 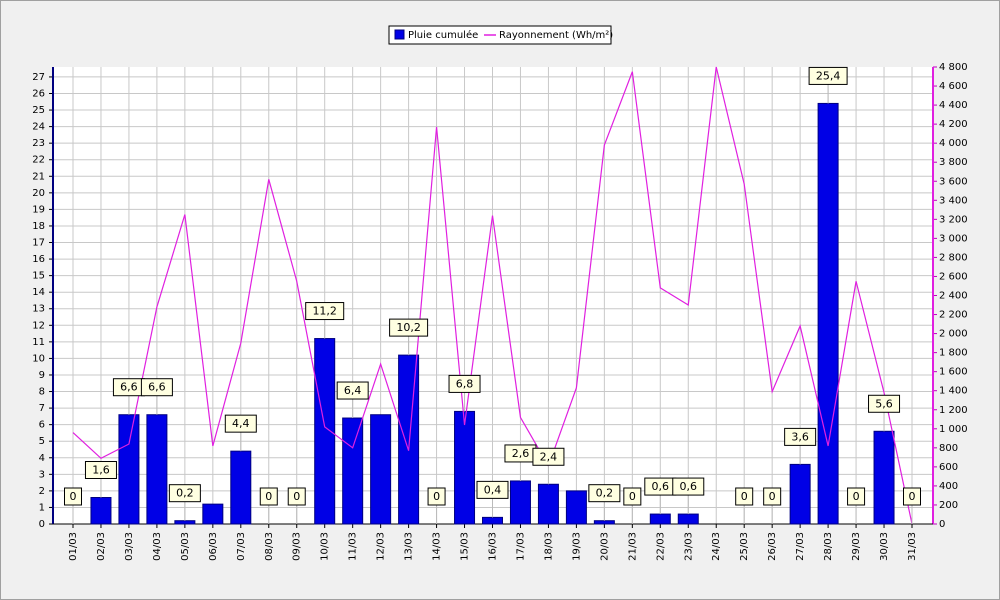 What do you see at coordinates (399, 34) in the screenshot?
I see `legend-swatch` at bounding box center [399, 34].